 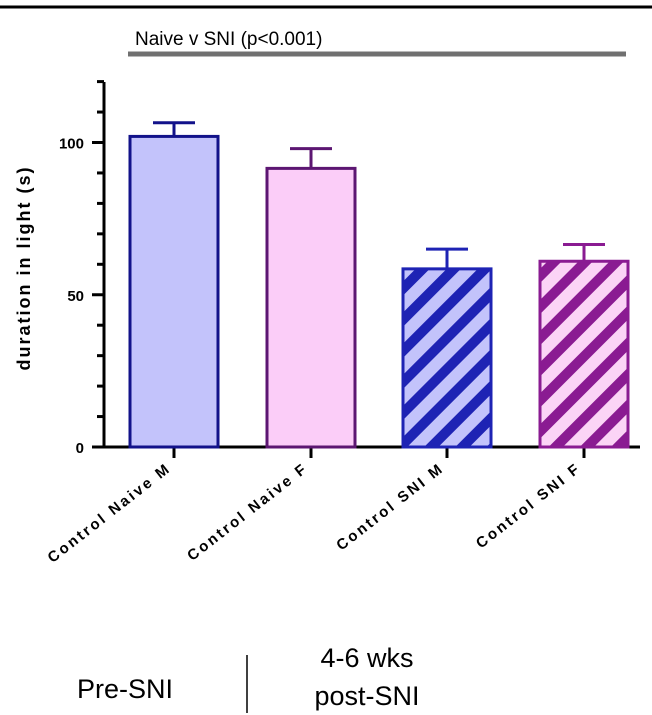 I want to click on y-tick-label: 100, so click(x=71, y=144).